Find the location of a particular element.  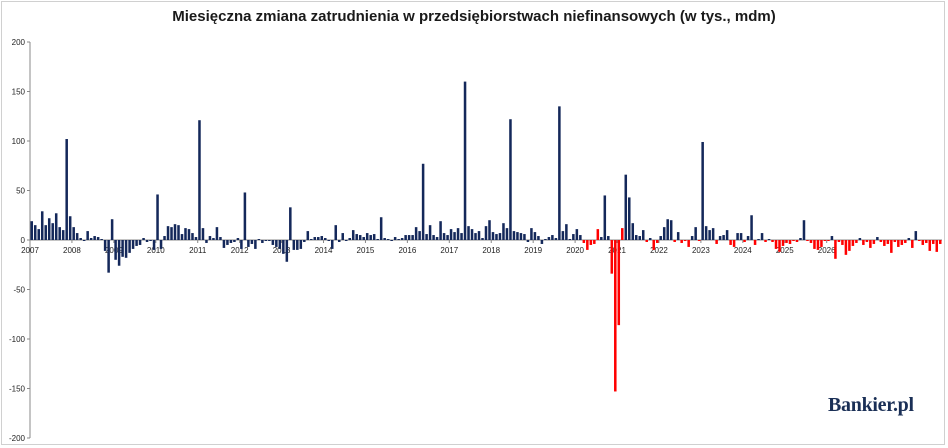

x-tick-label: 2009 is located at coordinates (114, 250).